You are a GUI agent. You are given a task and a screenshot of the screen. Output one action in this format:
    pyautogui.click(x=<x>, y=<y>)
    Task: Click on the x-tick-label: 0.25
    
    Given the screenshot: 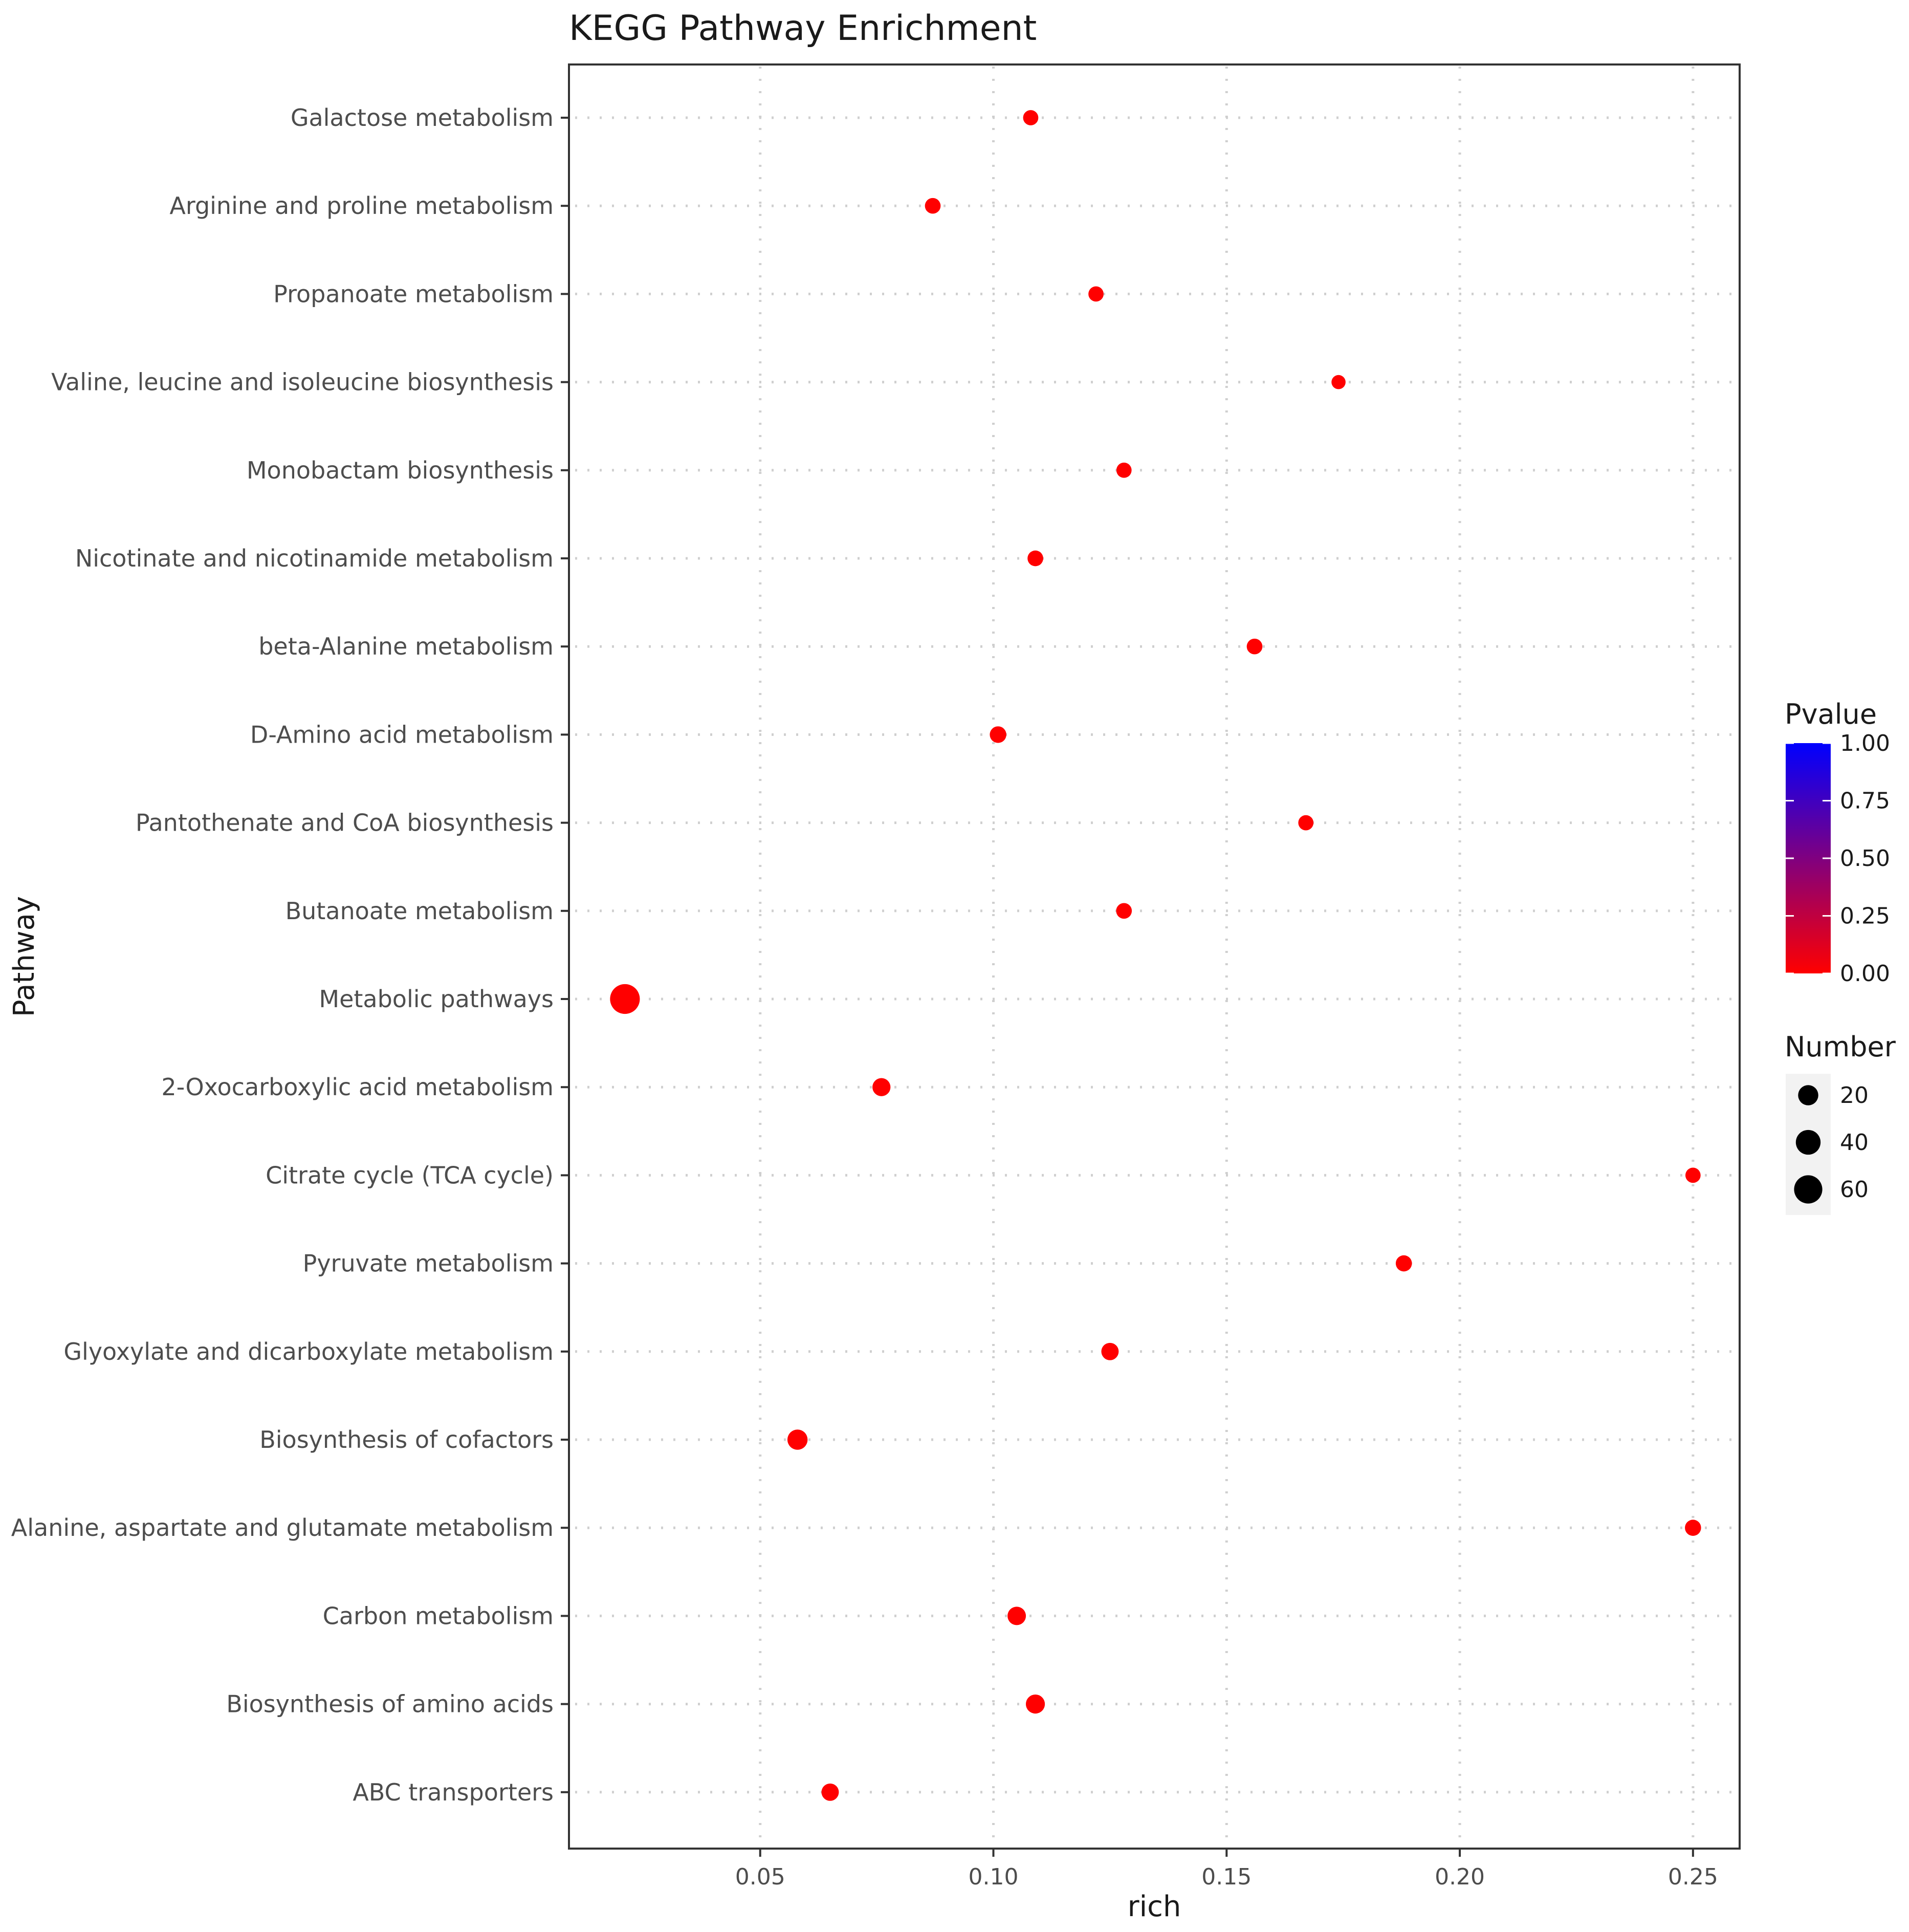 What is the action you would take?
    pyautogui.click(x=1693, y=1877)
    